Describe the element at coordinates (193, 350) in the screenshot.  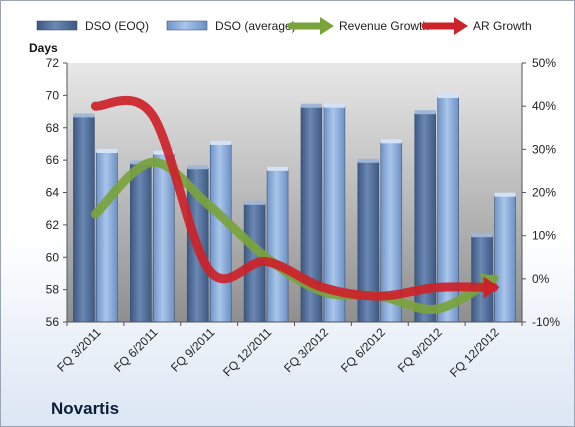
I see `x-tick-label: FQ 9/2011` at that location.